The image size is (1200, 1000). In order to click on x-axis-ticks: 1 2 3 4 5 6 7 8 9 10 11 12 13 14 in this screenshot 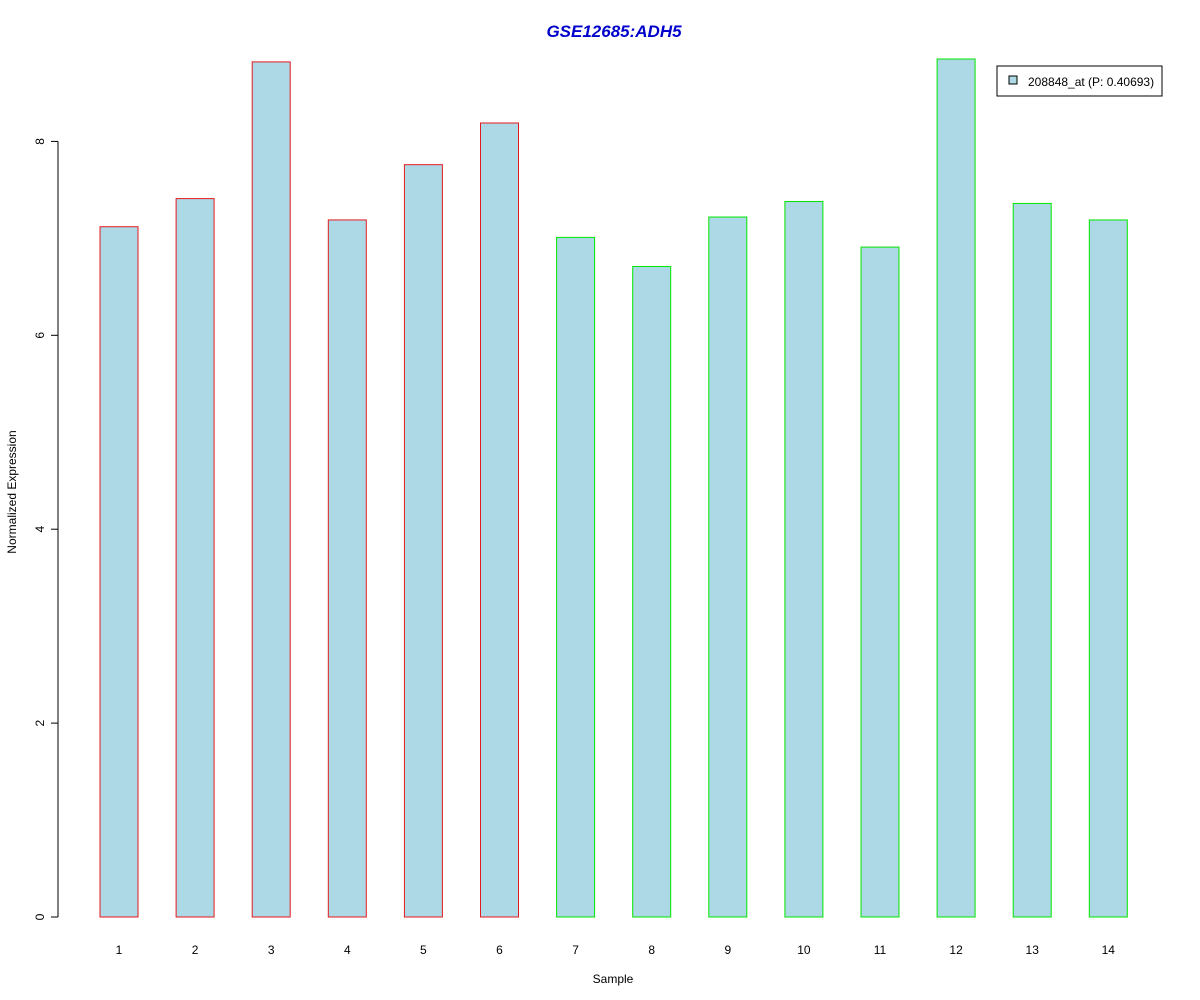, I will do `click(616, 950)`.